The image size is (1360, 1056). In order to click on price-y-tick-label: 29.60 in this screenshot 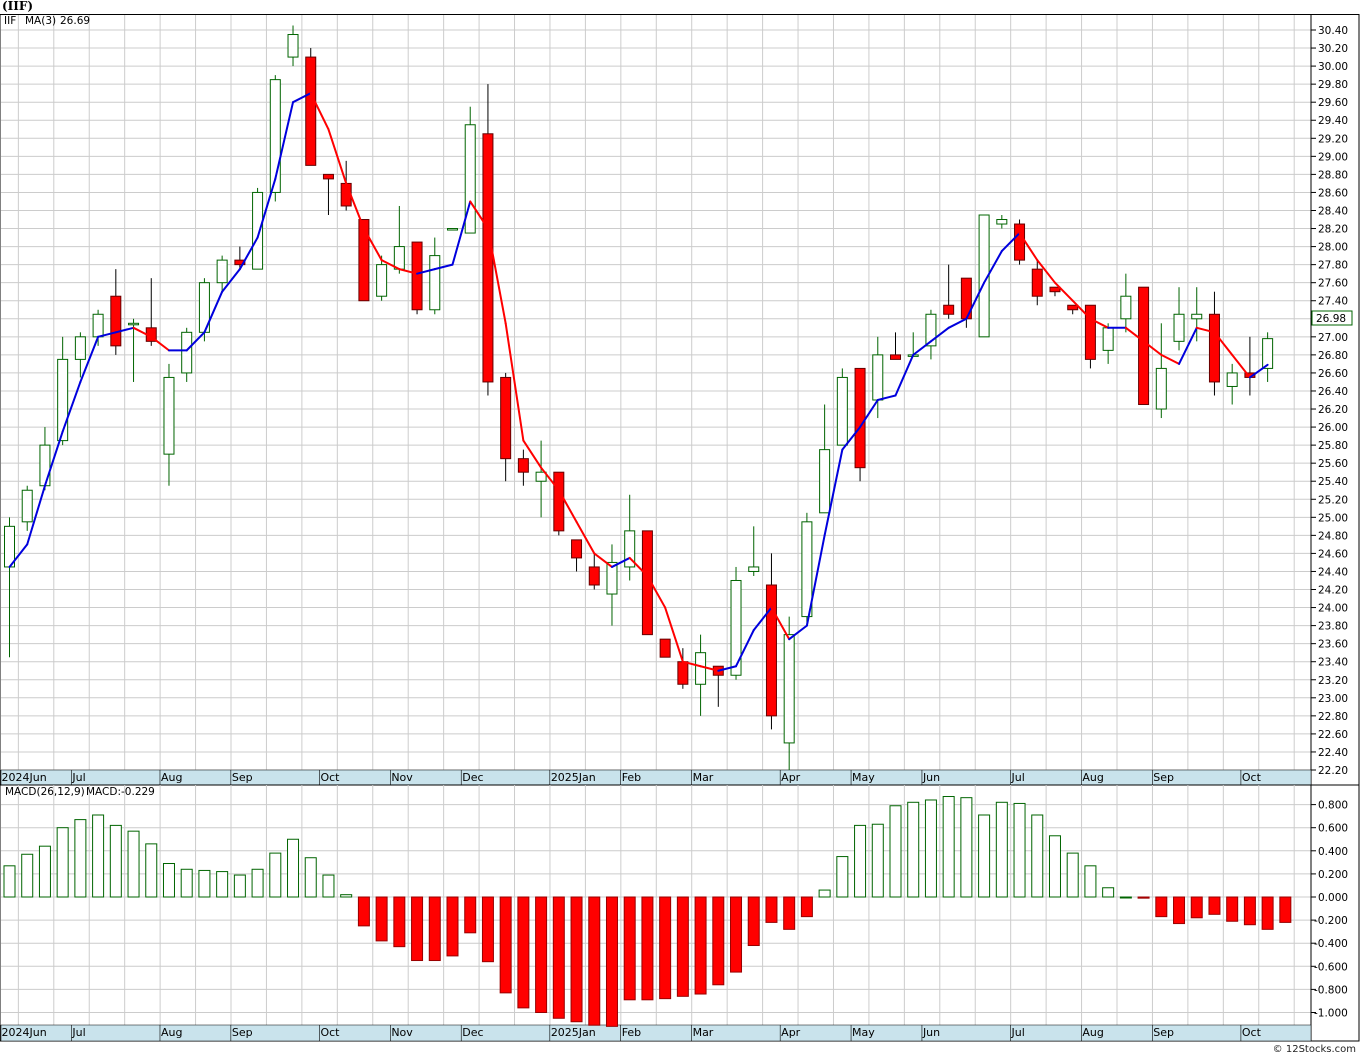, I will do `click(1333, 103)`.